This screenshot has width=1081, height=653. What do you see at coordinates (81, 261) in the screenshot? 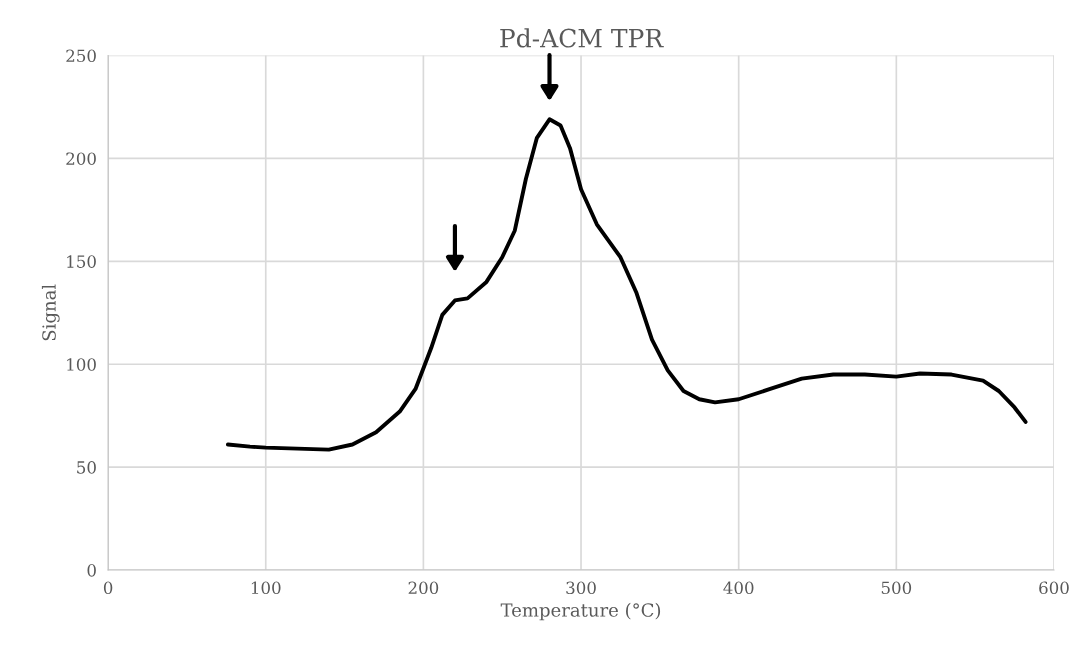
I see `y-tick-label: 150` at bounding box center [81, 261].